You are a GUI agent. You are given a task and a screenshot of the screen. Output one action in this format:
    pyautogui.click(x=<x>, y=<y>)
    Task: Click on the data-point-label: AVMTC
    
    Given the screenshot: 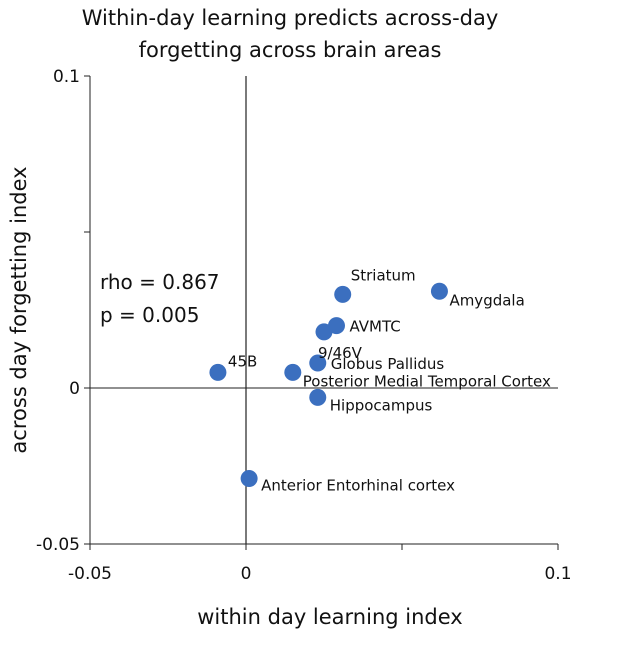 What is the action you would take?
    pyautogui.click(x=374, y=327)
    